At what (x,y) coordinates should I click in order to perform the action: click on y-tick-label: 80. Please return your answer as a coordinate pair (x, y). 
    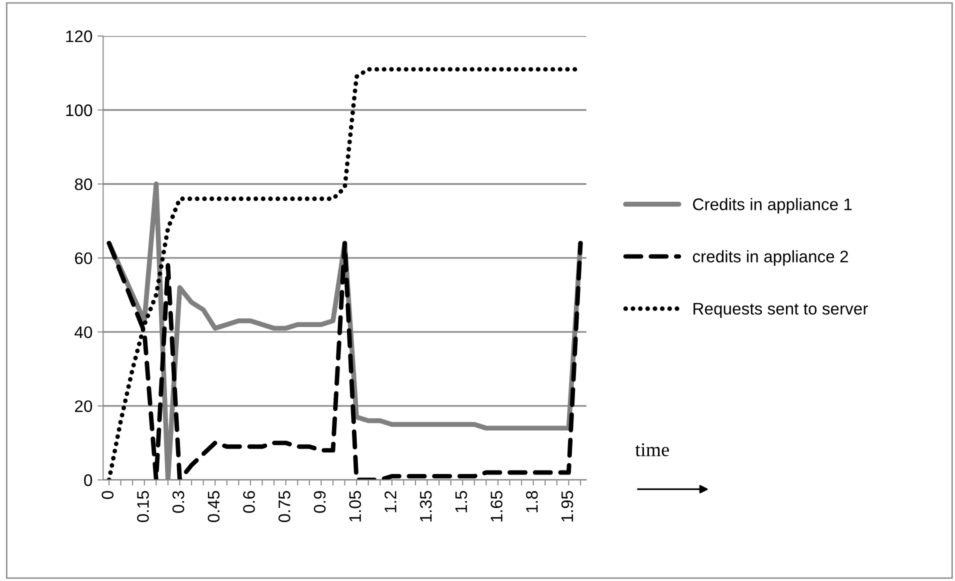
    Looking at the image, I should click on (83, 184).